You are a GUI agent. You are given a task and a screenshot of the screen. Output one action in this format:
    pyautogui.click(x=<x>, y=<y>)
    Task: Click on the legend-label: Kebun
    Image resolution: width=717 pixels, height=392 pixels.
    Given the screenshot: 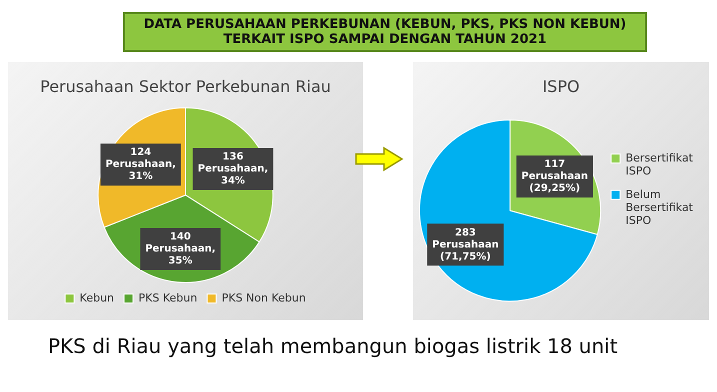 What is the action you would take?
    pyautogui.click(x=97, y=297)
    